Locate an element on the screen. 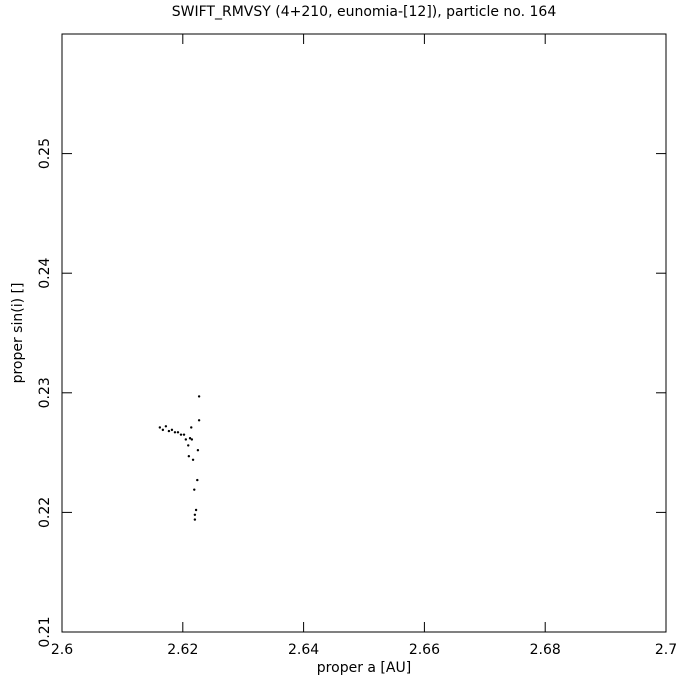 The height and width of the screenshot is (680, 680). x-tick-label: 2.7 is located at coordinates (666, 650).